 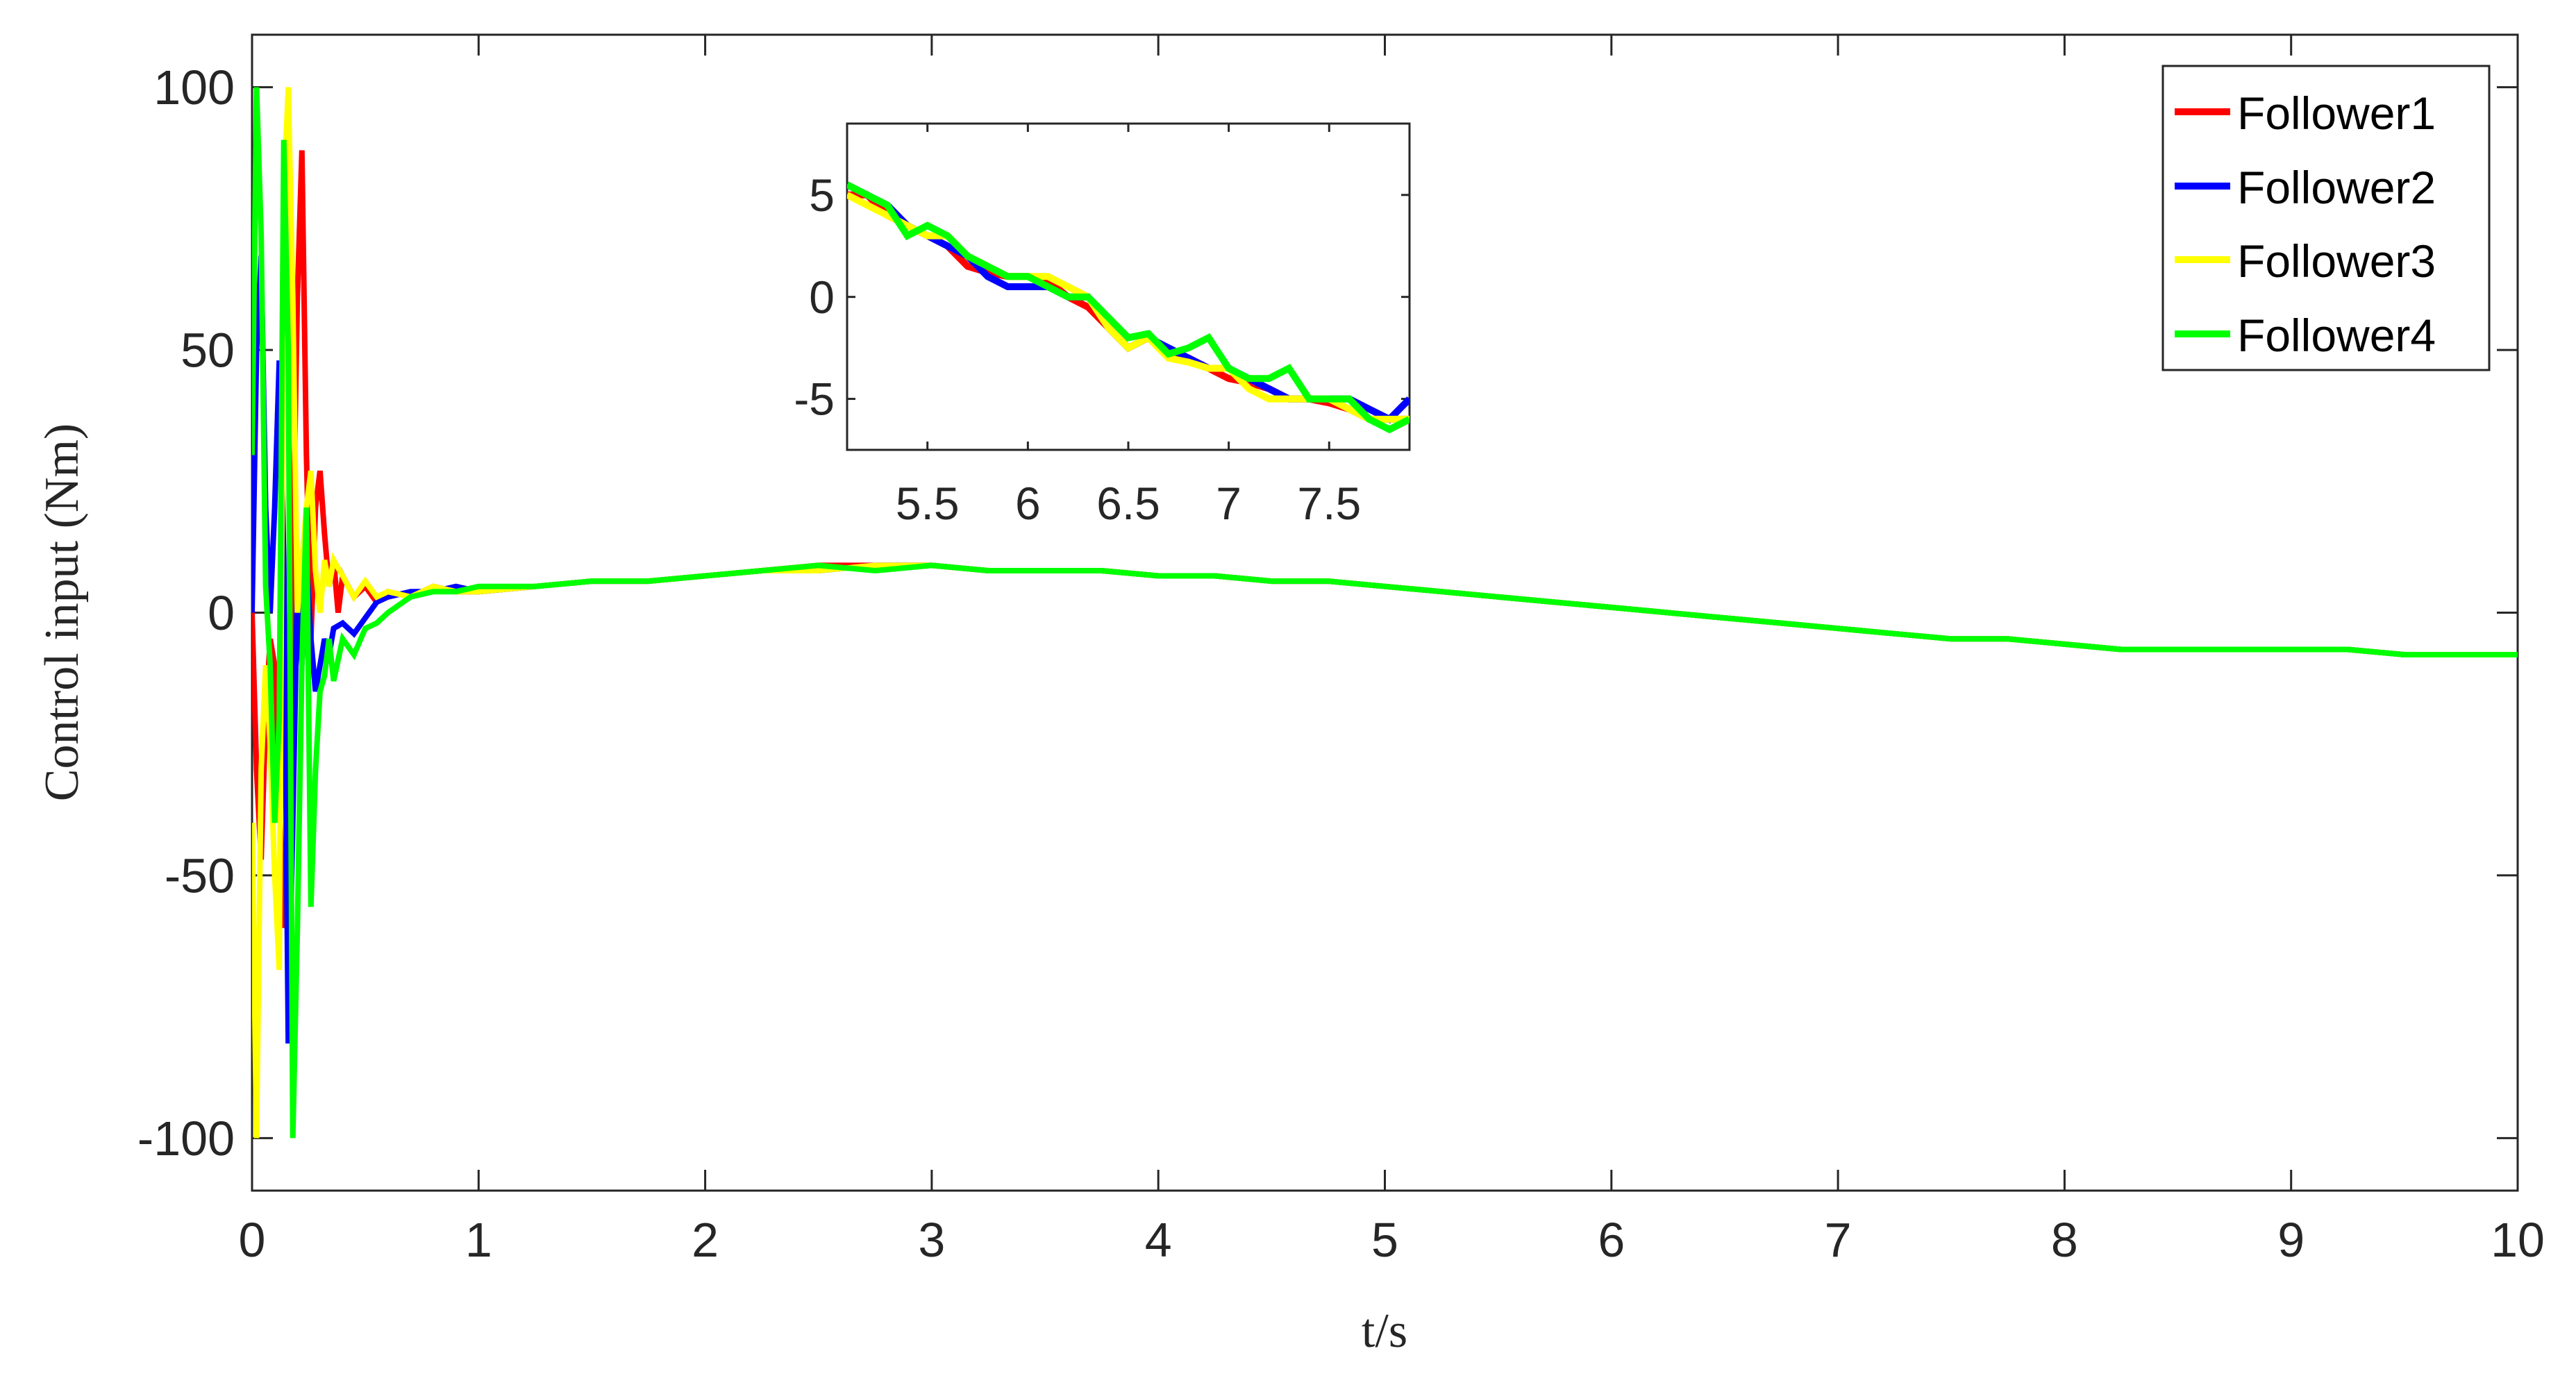 I want to click on main-y-tick-label: -50, so click(x=200, y=875).